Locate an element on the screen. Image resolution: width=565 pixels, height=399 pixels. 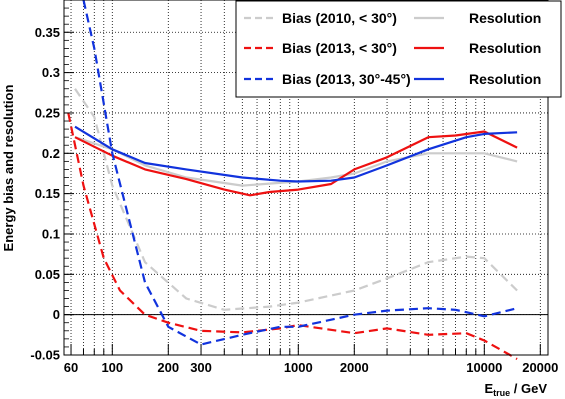
x-axis-title: Etrue / GeV is located at coordinates (515, 389).